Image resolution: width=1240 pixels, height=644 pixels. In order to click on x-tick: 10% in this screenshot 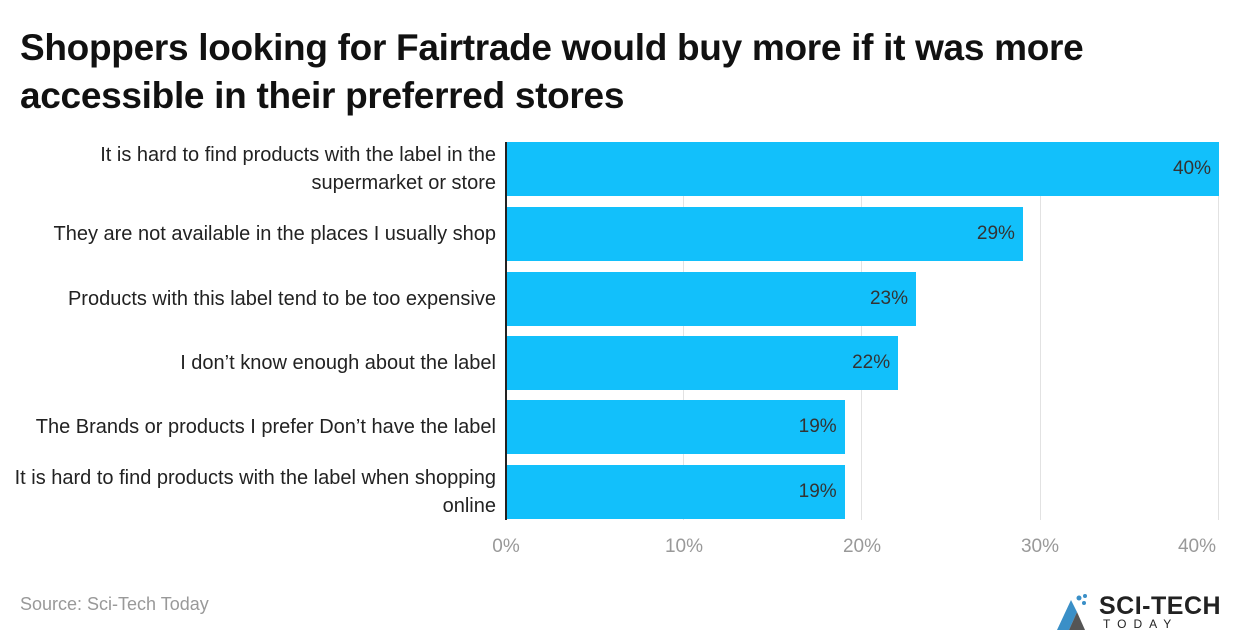, I will do `click(684, 546)`.